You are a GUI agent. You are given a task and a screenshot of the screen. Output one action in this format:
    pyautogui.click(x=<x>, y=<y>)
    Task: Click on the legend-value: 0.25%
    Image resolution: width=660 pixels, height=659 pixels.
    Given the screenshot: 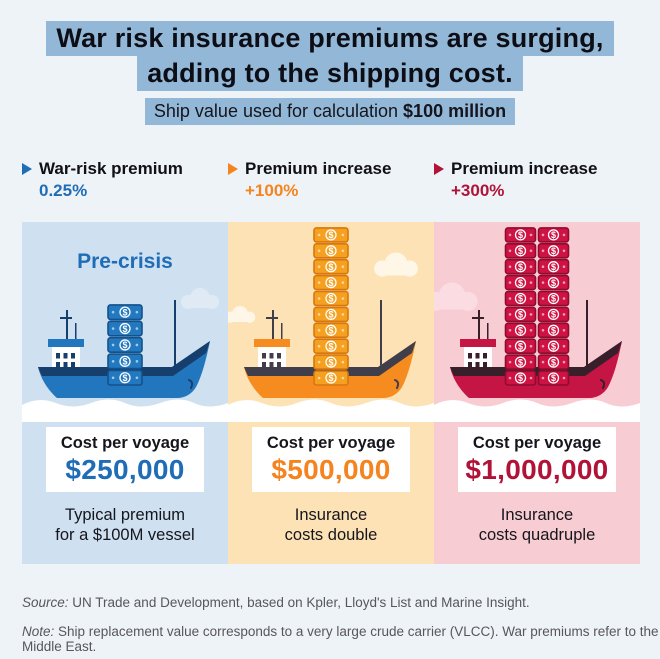 What is the action you would take?
    pyautogui.click(x=63, y=190)
    